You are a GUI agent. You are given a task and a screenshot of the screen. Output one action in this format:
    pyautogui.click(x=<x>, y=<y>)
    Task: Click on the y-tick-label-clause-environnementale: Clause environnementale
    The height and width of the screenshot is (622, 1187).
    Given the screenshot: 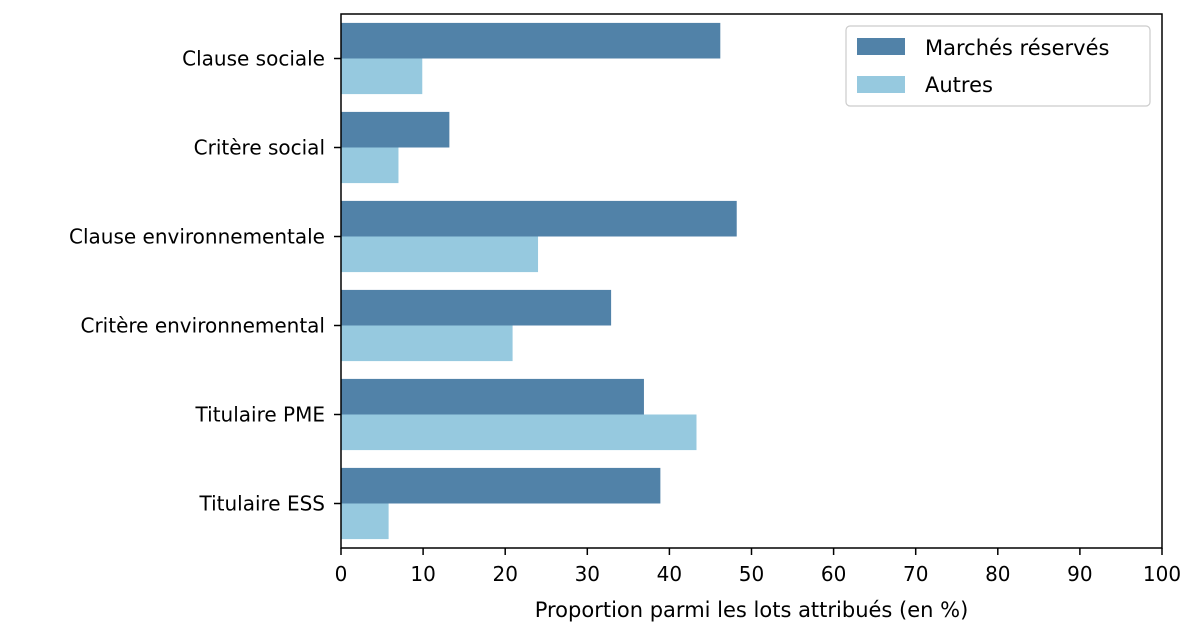 What is the action you would take?
    pyautogui.click(x=197, y=237)
    